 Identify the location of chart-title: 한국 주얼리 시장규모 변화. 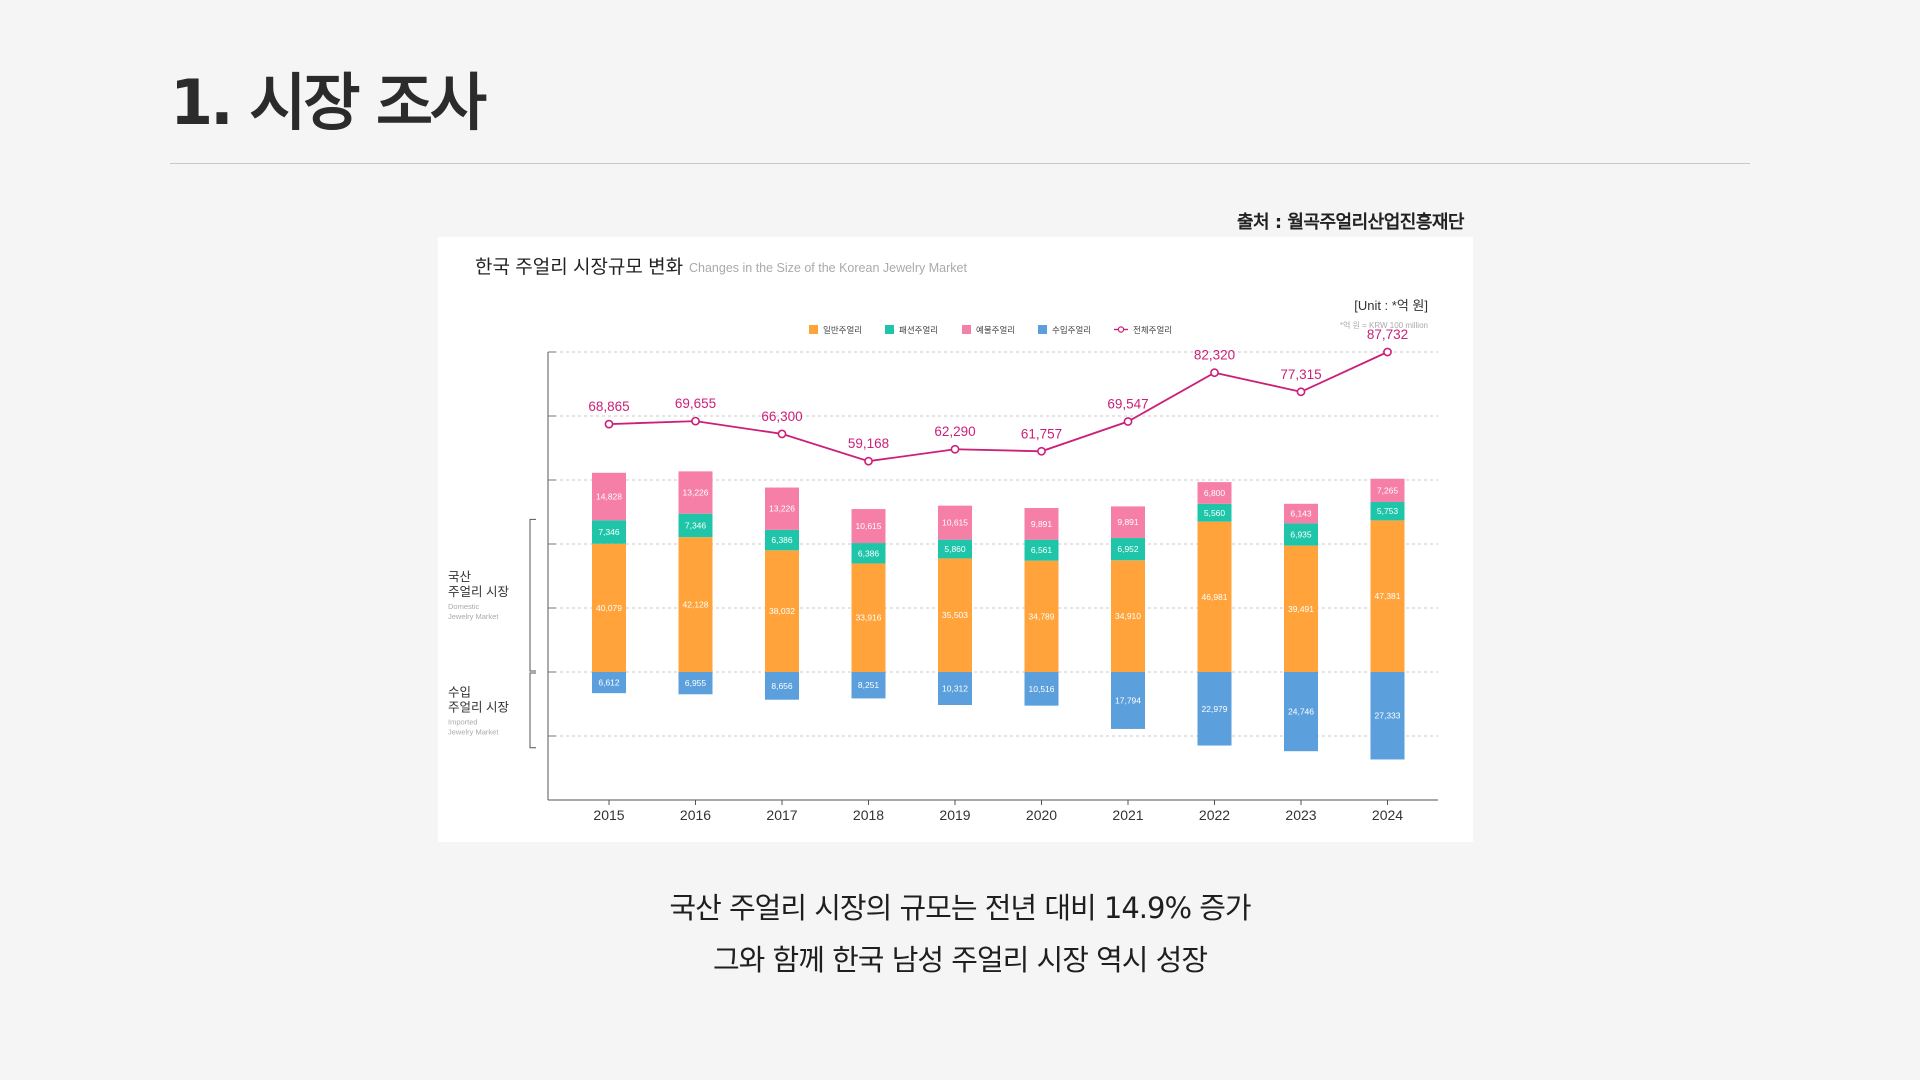
(579, 267).